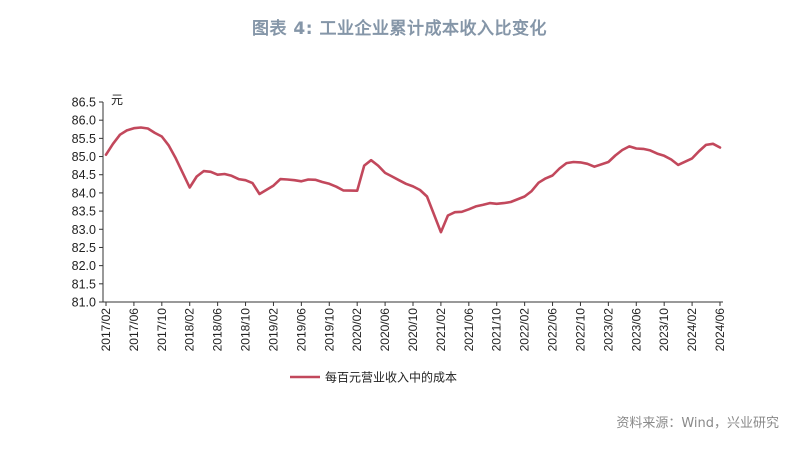 The width and height of the screenshot is (799, 449). Describe the element at coordinates (84, 303) in the screenshot. I see `y-tick-label: 81.0` at that location.